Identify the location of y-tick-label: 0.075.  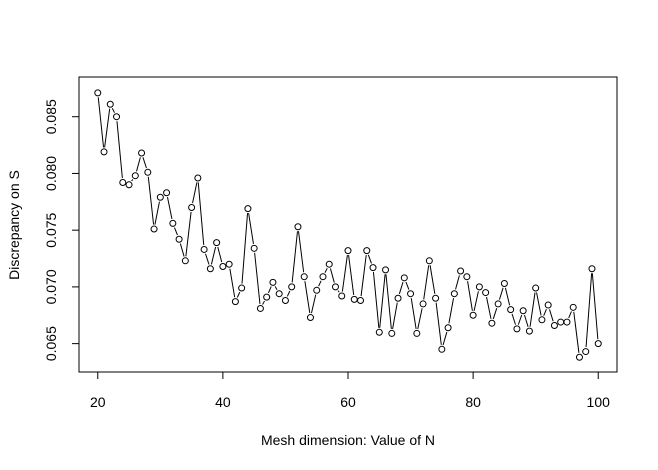
(51, 229).